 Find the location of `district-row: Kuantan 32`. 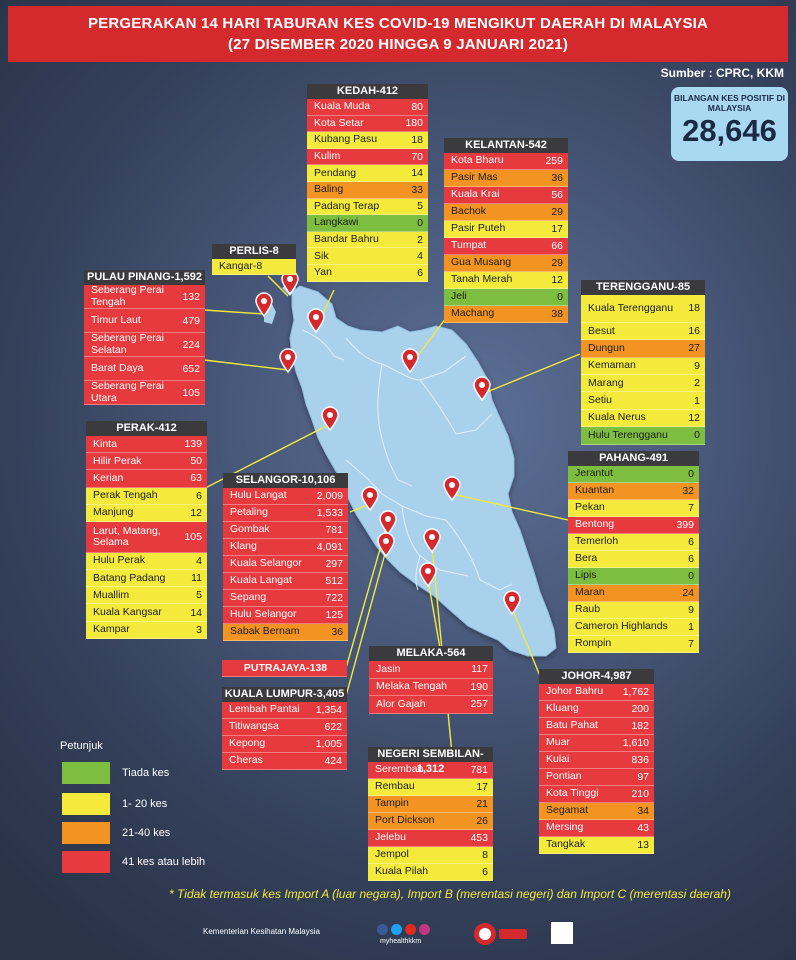

district-row: Kuantan 32 is located at coordinates (633, 491).